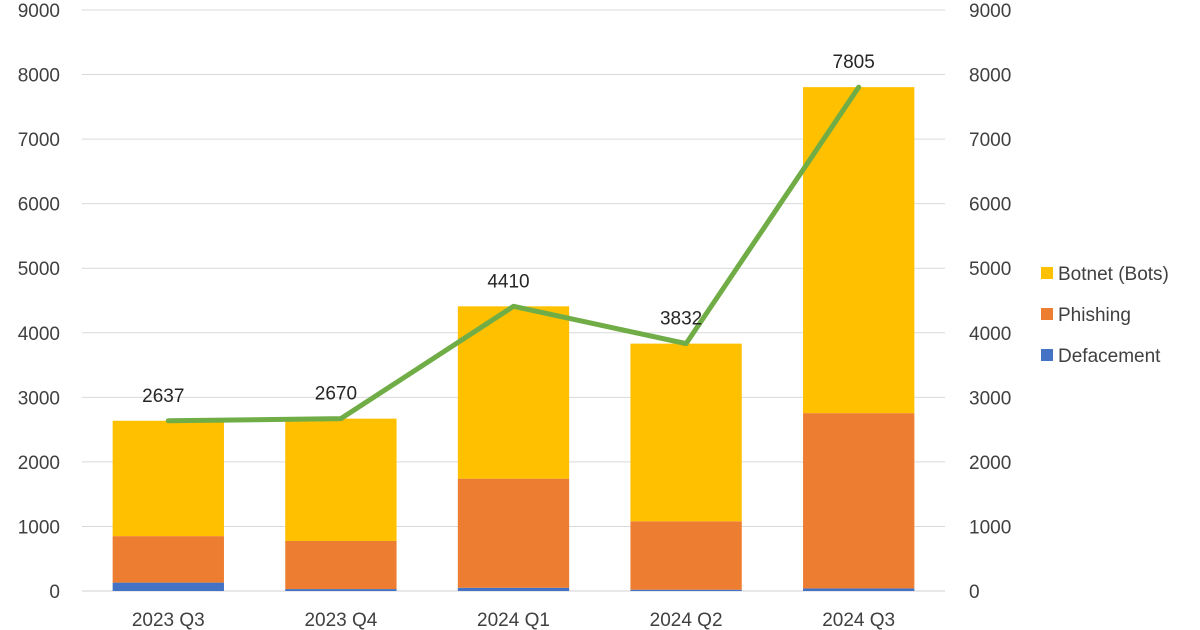  What do you see at coordinates (168, 620) in the screenshot?
I see `x-tick-label: 2023 Q3` at bounding box center [168, 620].